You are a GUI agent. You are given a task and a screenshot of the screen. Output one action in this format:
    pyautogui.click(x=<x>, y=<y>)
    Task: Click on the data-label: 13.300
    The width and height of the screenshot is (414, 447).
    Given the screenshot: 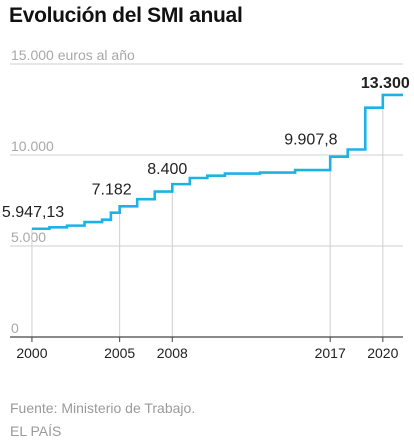 What is the action you would take?
    pyautogui.click(x=385, y=83)
    